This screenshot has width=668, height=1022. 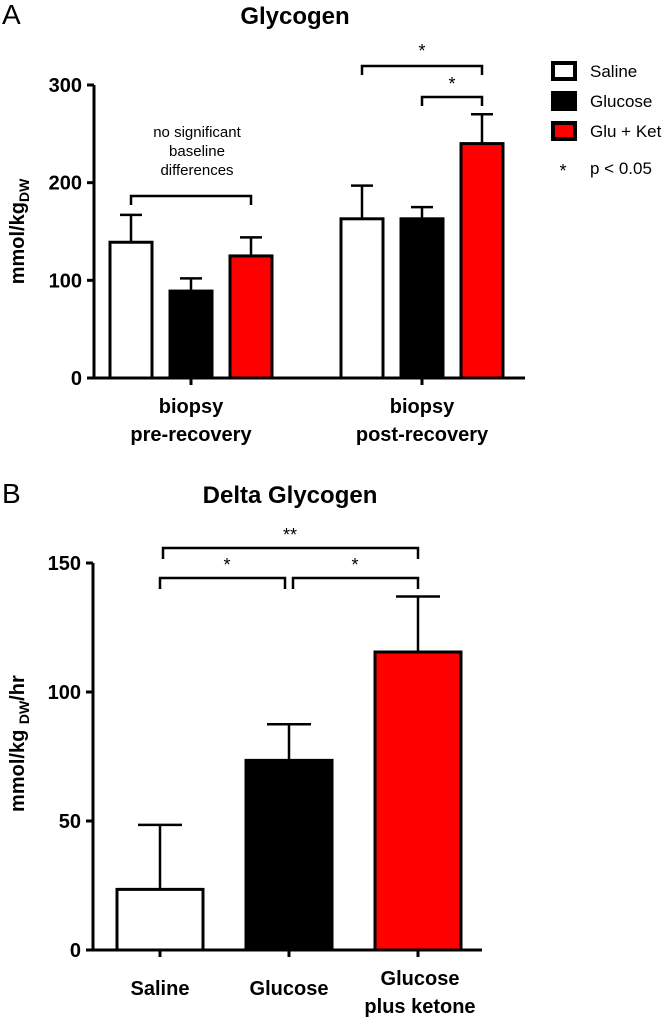 What do you see at coordinates (197, 151) in the screenshot?
I see `annotation-text: baseline` at bounding box center [197, 151].